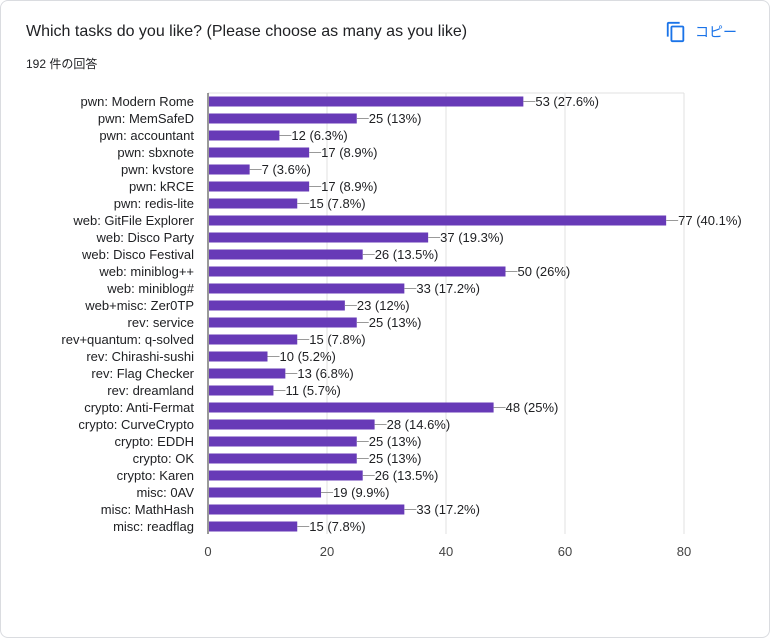  Describe the element at coordinates (147, 509) in the screenshot. I see `category-label: misc: MathHash` at that location.